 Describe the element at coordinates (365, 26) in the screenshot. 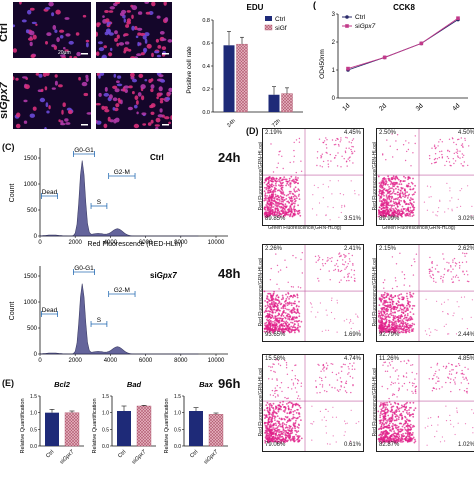

I see `cck8-legend-si: siGpx7` at that location.